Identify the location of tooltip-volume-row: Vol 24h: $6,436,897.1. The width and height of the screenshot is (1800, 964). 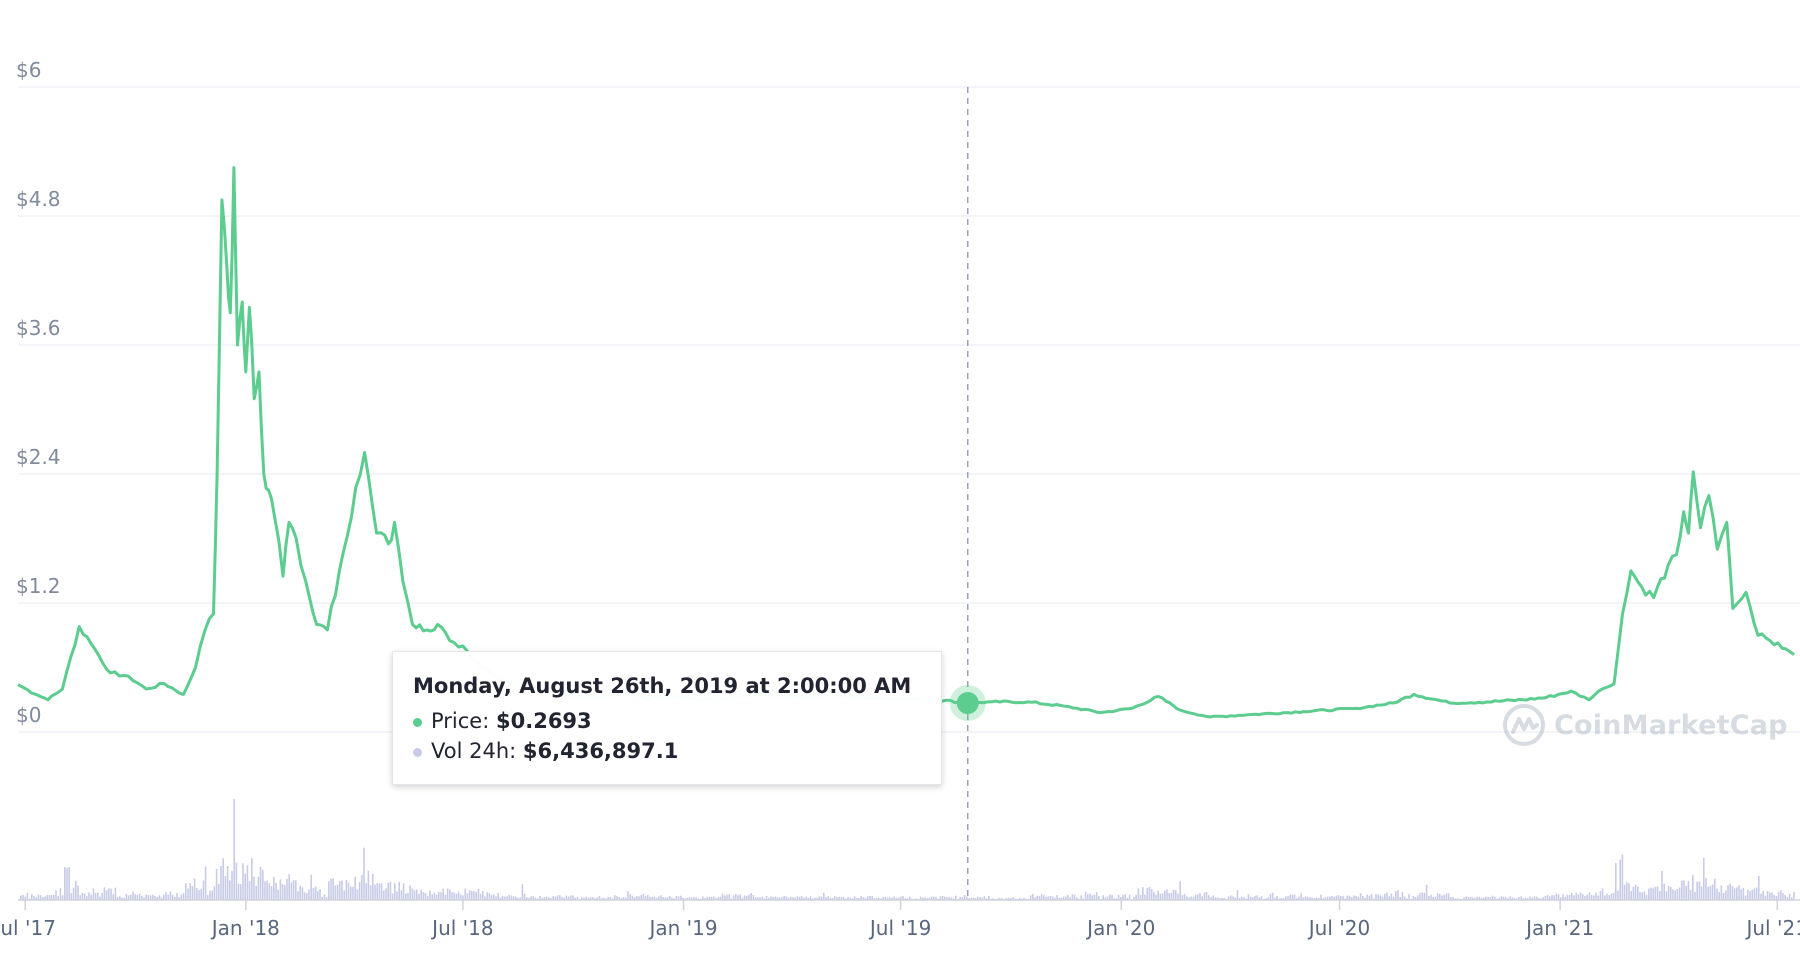
(667, 751).